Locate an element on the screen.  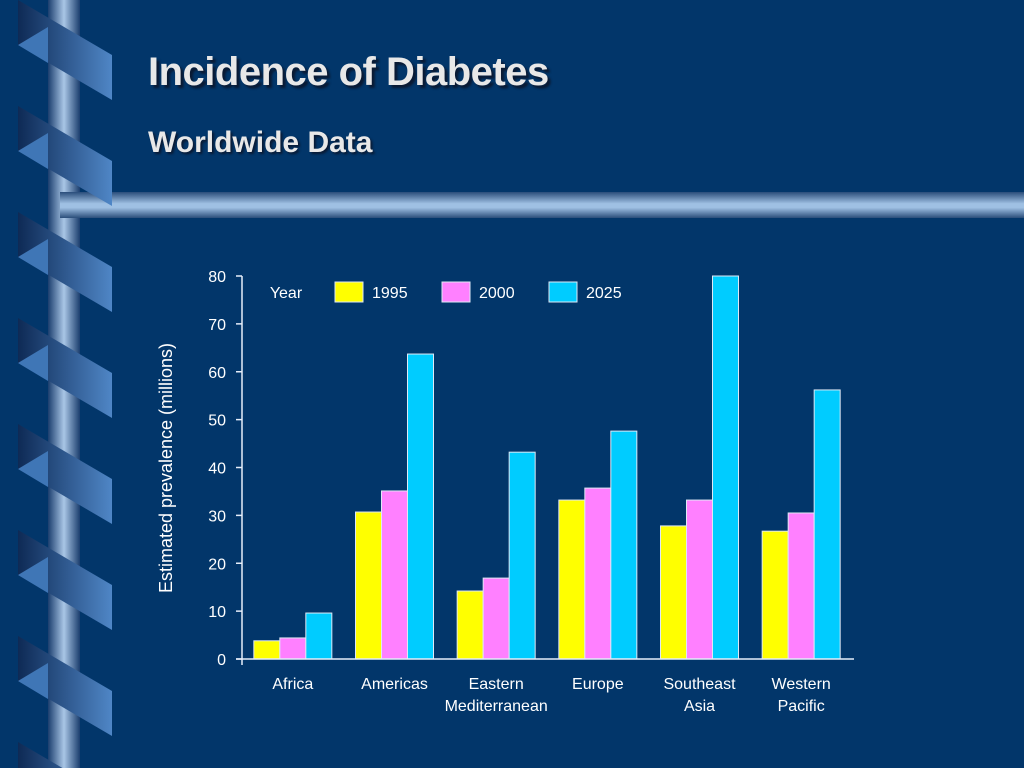
y-tick-label: 20 is located at coordinates (217, 564).